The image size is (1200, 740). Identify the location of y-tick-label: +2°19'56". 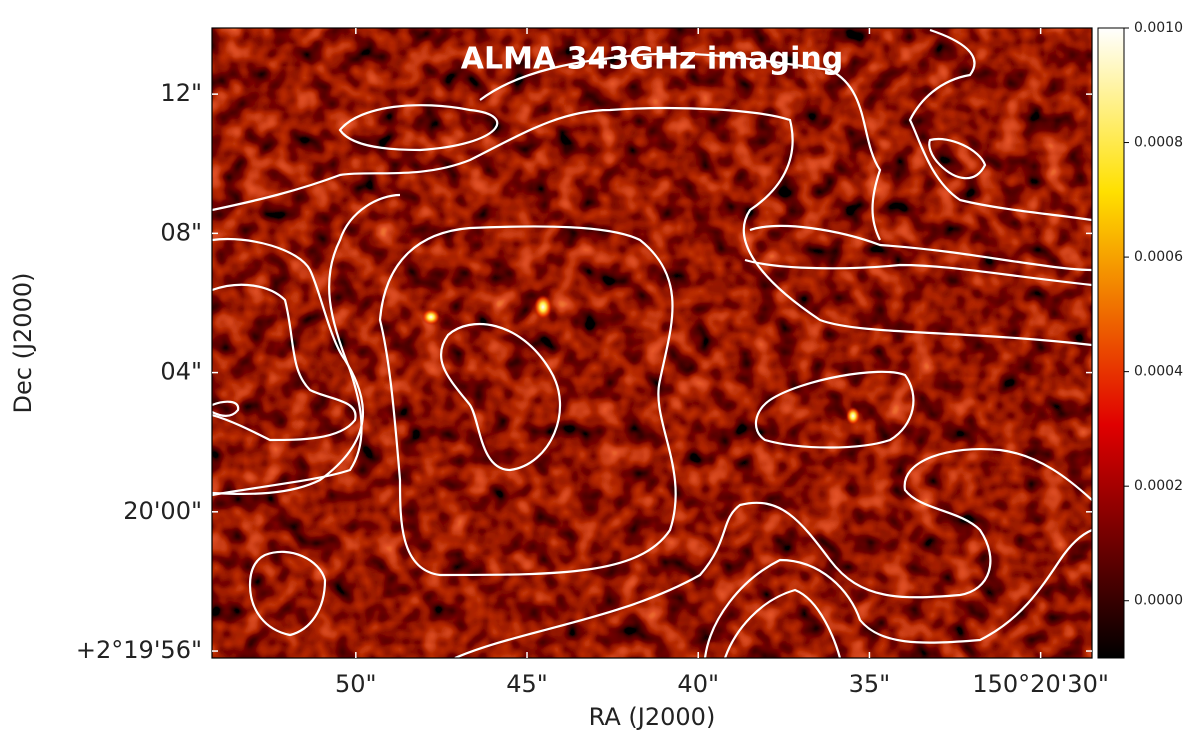
(139, 650).